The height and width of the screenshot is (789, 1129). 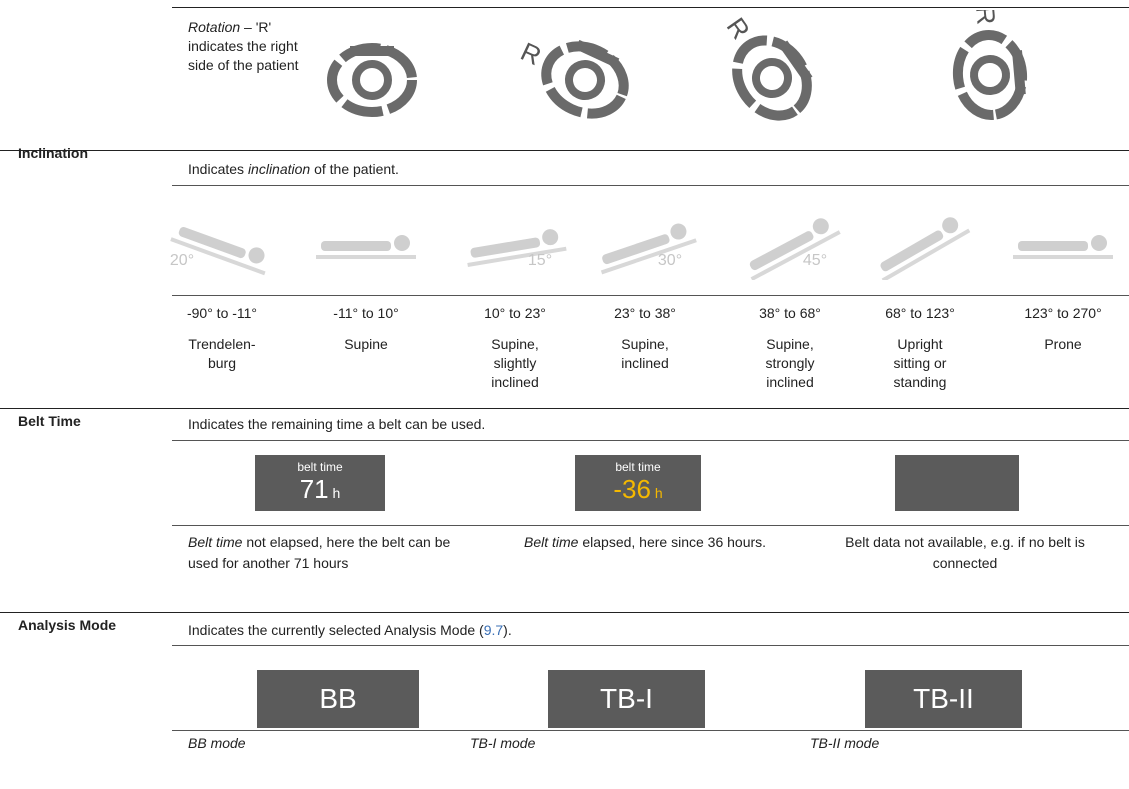 I want to click on state-name: strongly, so click(x=790, y=363).